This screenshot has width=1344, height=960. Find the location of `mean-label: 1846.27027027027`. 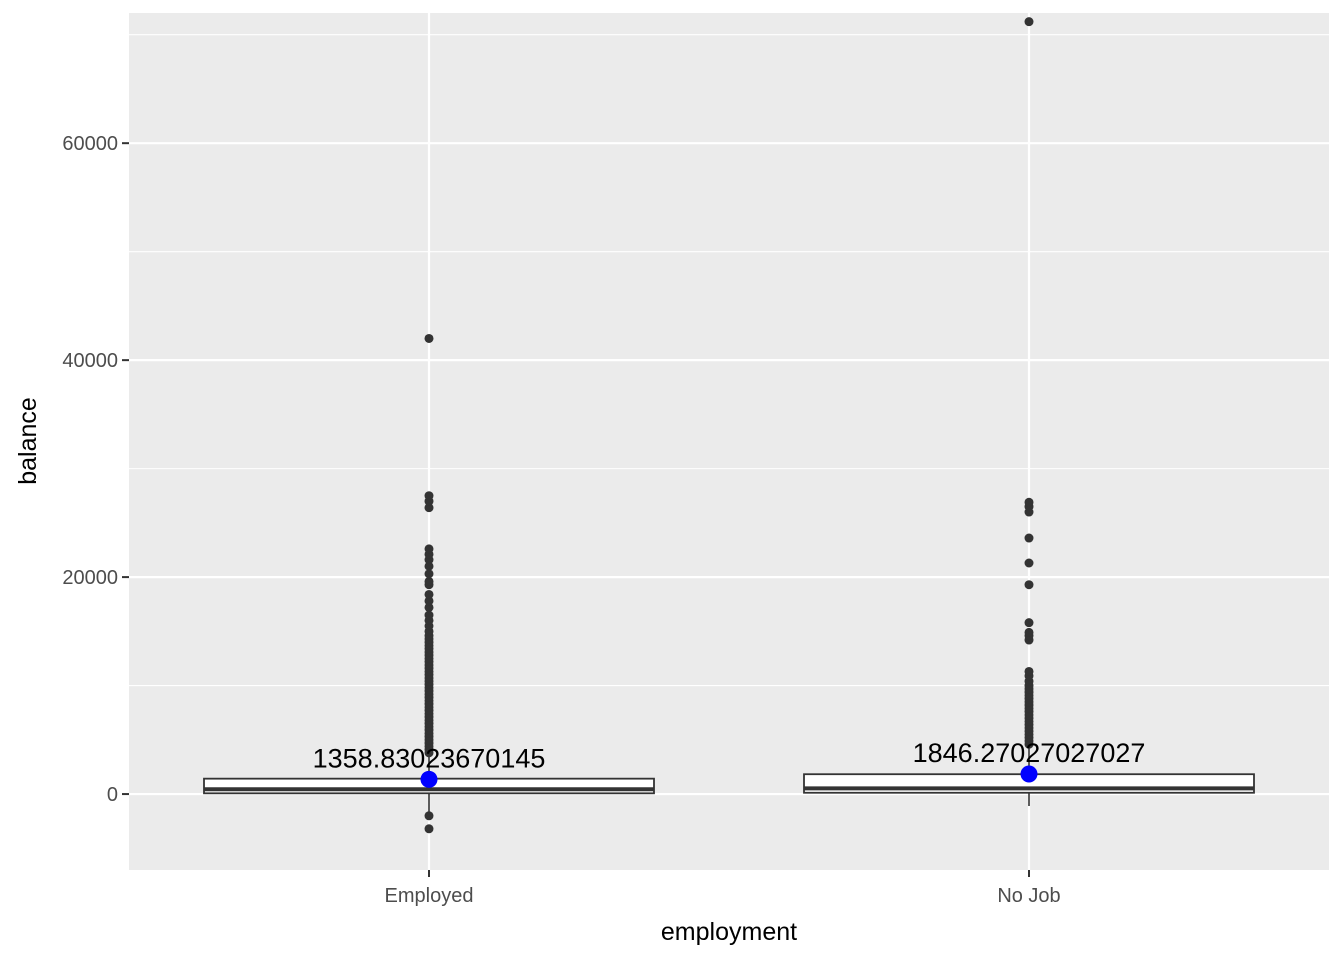

mean-label: 1846.27027027027 is located at coordinates (1029, 753).